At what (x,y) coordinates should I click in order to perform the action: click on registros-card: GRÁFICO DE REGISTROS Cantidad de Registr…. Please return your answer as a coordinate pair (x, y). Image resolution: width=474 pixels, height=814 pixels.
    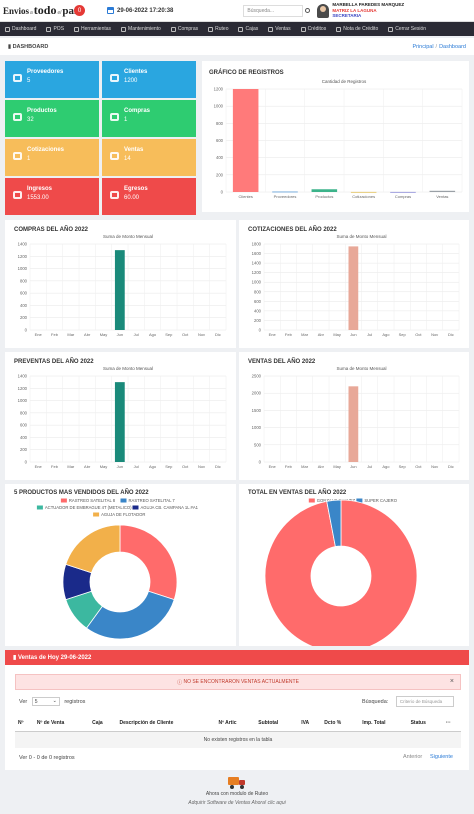
    Looking at the image, I should click on (335, 136).